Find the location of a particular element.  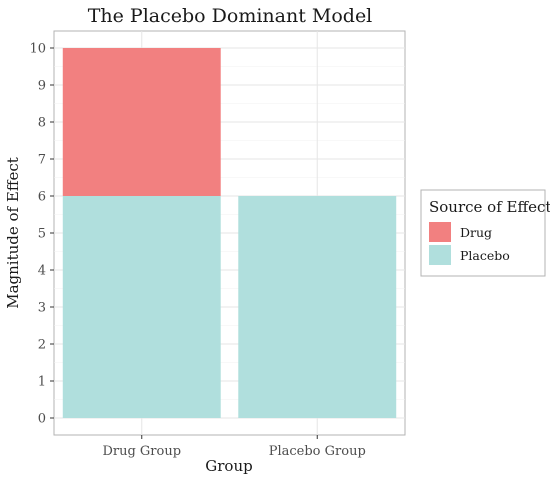

y-tick-label: 6 is located at coordinates (42, 197).